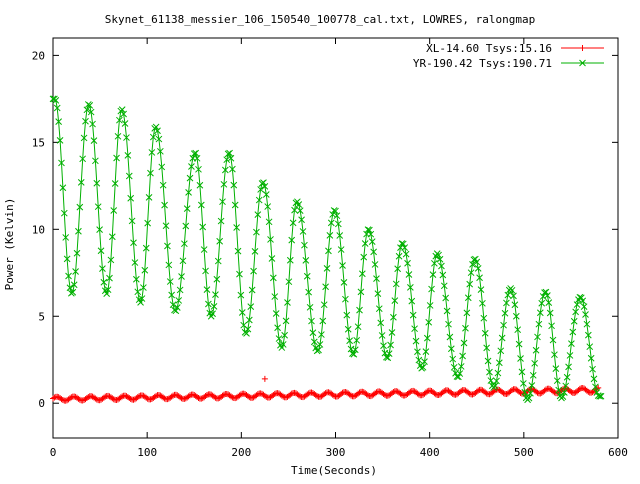 This screenshot has width=640, height=484. What do you see at coordinates (38, 142) in the screenshot?
I see `y-tick-label: 15` at bounding box center [38, 142].